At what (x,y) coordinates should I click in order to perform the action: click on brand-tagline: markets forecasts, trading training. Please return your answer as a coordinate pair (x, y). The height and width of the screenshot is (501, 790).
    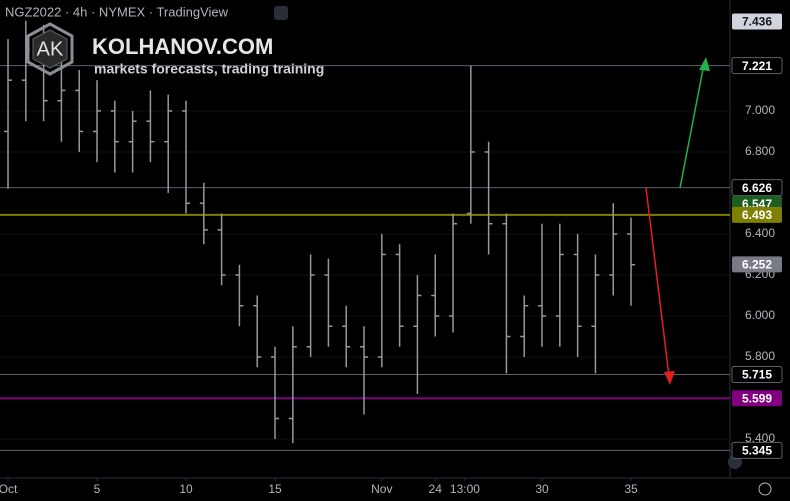
    Looking at the image, I should click on (209, 69).